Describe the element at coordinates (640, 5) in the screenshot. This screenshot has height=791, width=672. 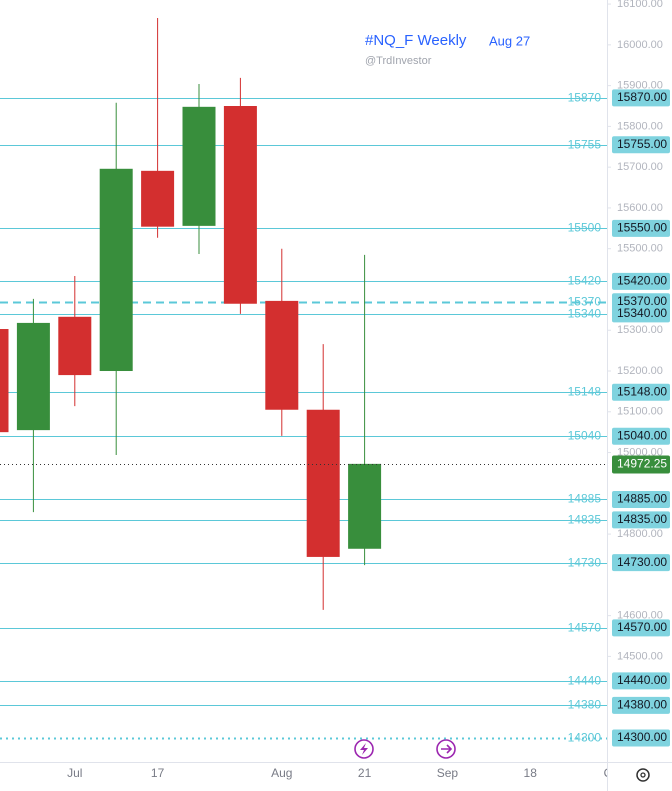
I see `y-tick-label: 16100.00` at that location.